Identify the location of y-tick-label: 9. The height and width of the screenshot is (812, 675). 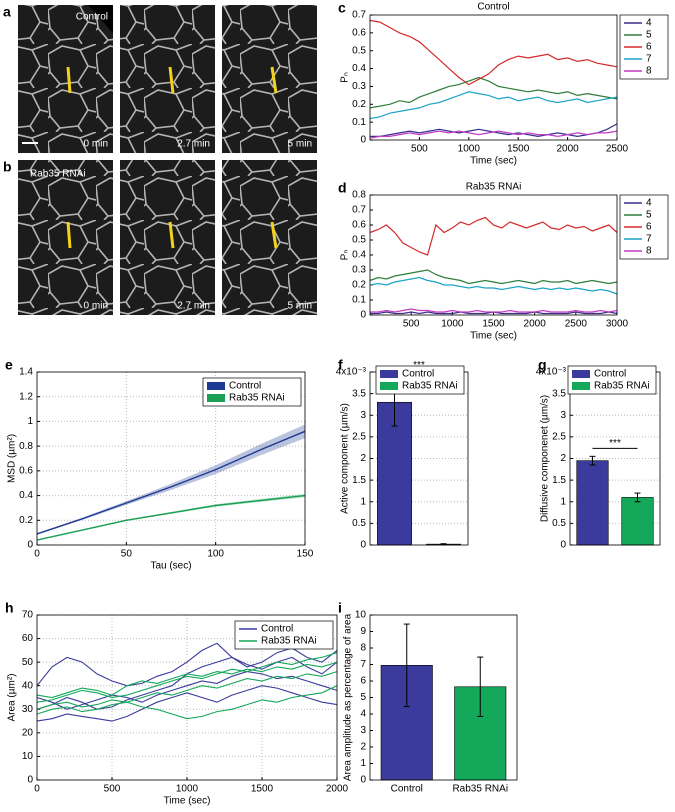
(363, 631).